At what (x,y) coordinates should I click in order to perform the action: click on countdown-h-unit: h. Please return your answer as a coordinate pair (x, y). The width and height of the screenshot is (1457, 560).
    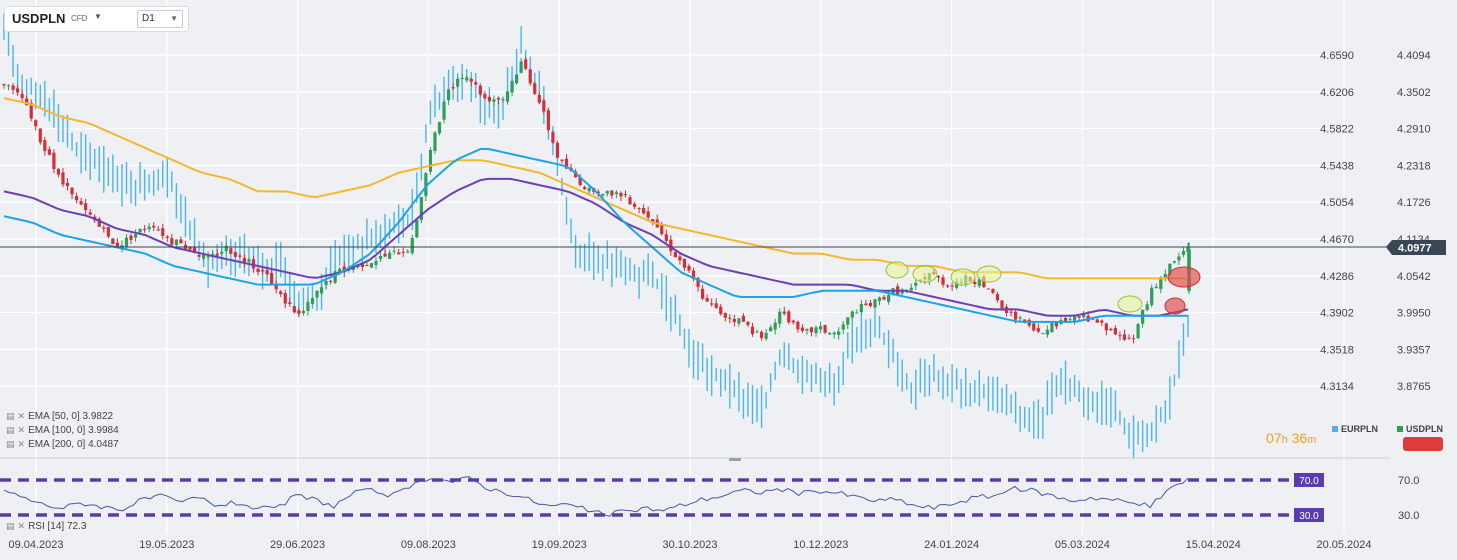
    Looking at the image, I should click on (1284, 440).